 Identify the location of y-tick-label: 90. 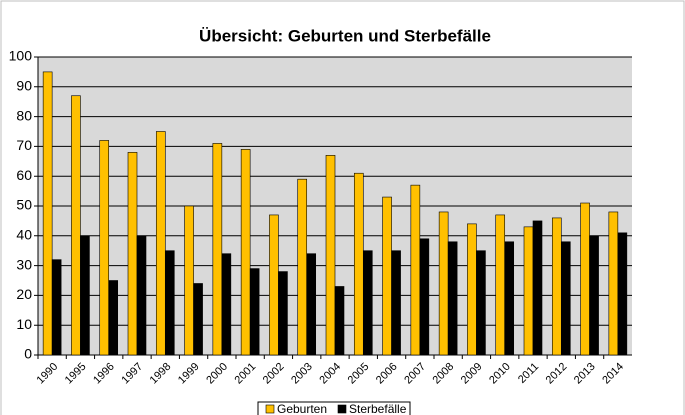
(24, 86).